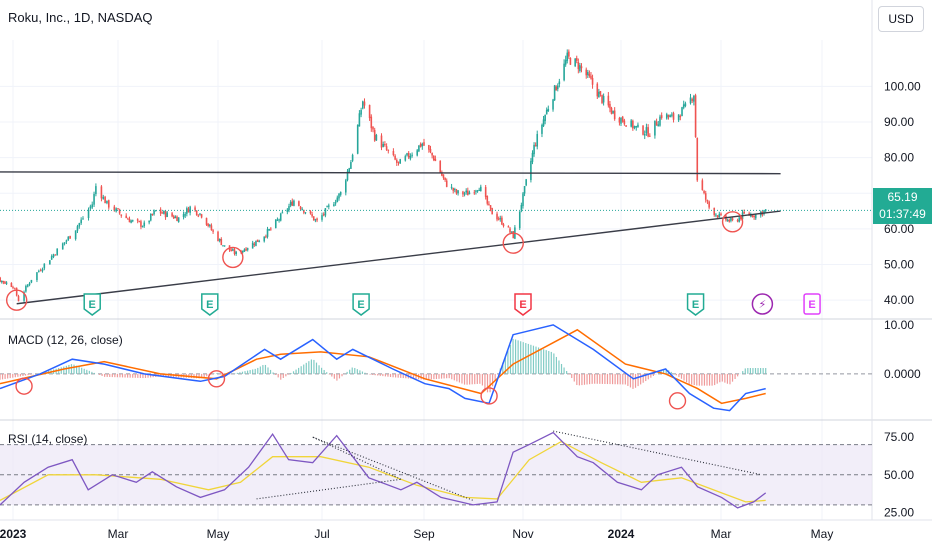 Image resolution: width=932 pixels, height=555 pixels. I want to click on price-trendline-support, so click(398, 257).